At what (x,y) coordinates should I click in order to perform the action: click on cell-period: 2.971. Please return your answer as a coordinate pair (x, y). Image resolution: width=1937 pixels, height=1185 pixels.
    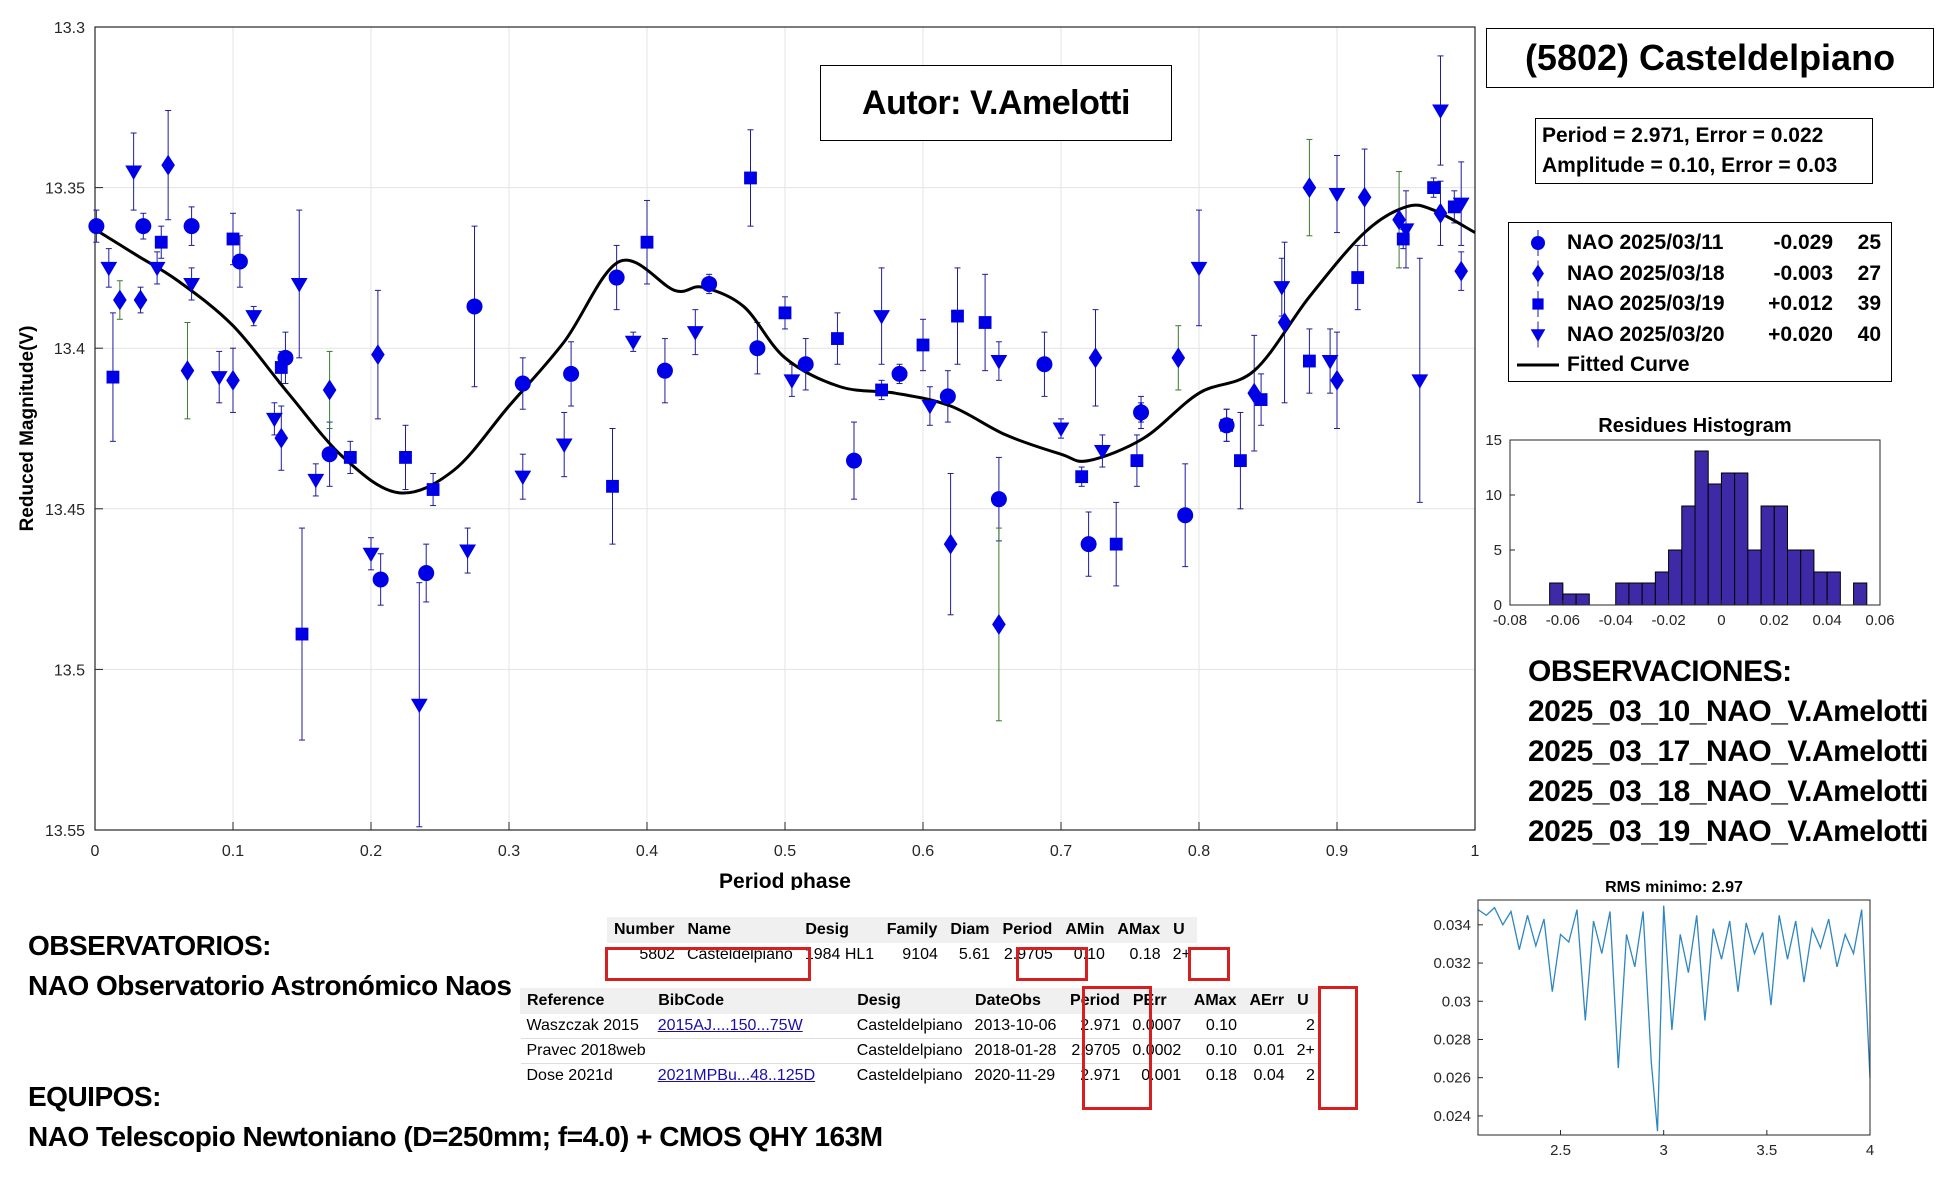
    Looking at the image, I should click on (1095, 1075).